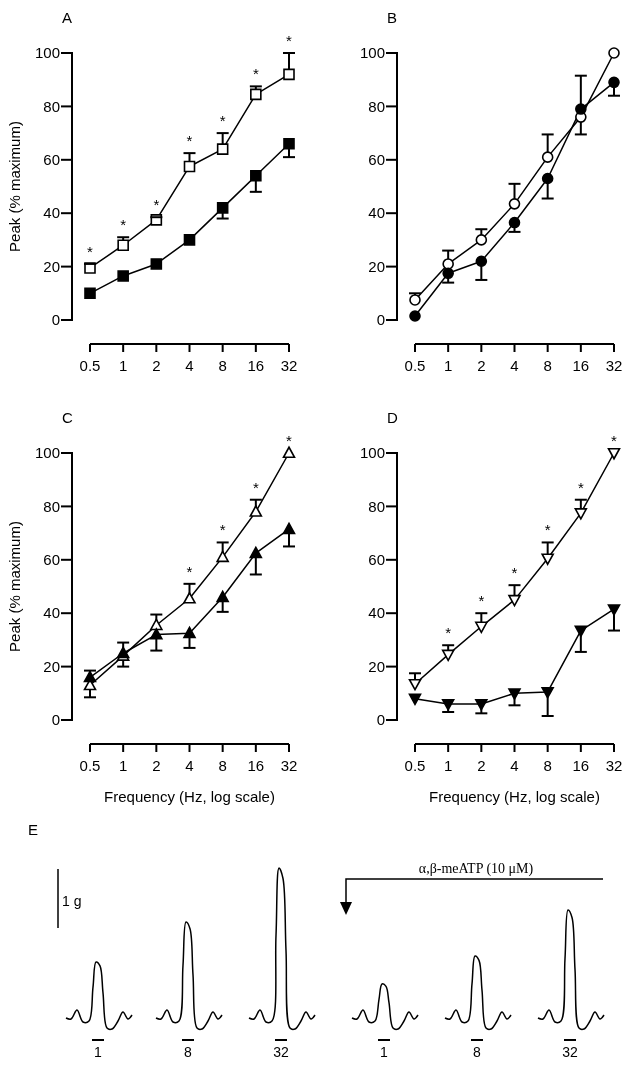 This screenshot has width=632, height=1065. What do you see at coordinates (67, 17) in the screenshot?
I see `chart-title: A` at bounding box center [67, 17].